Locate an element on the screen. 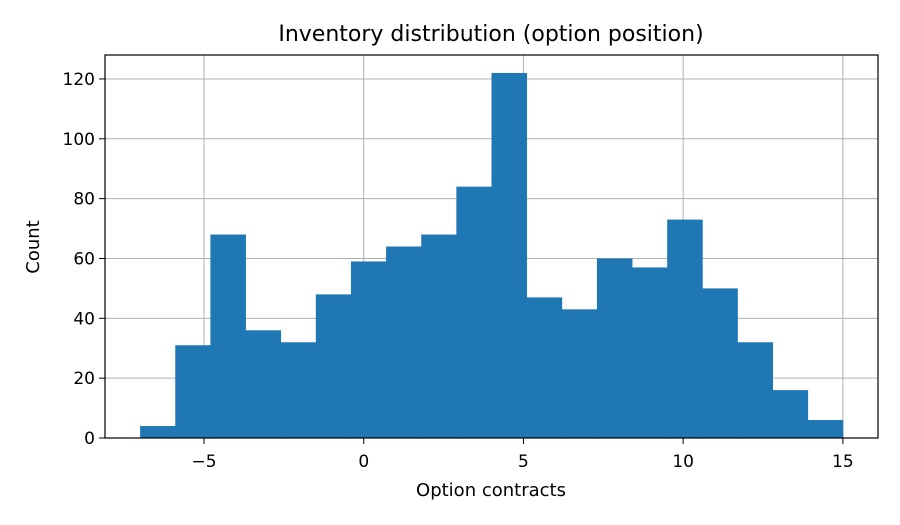  y-tick-label: 100 is located at coordinates (79, 140).